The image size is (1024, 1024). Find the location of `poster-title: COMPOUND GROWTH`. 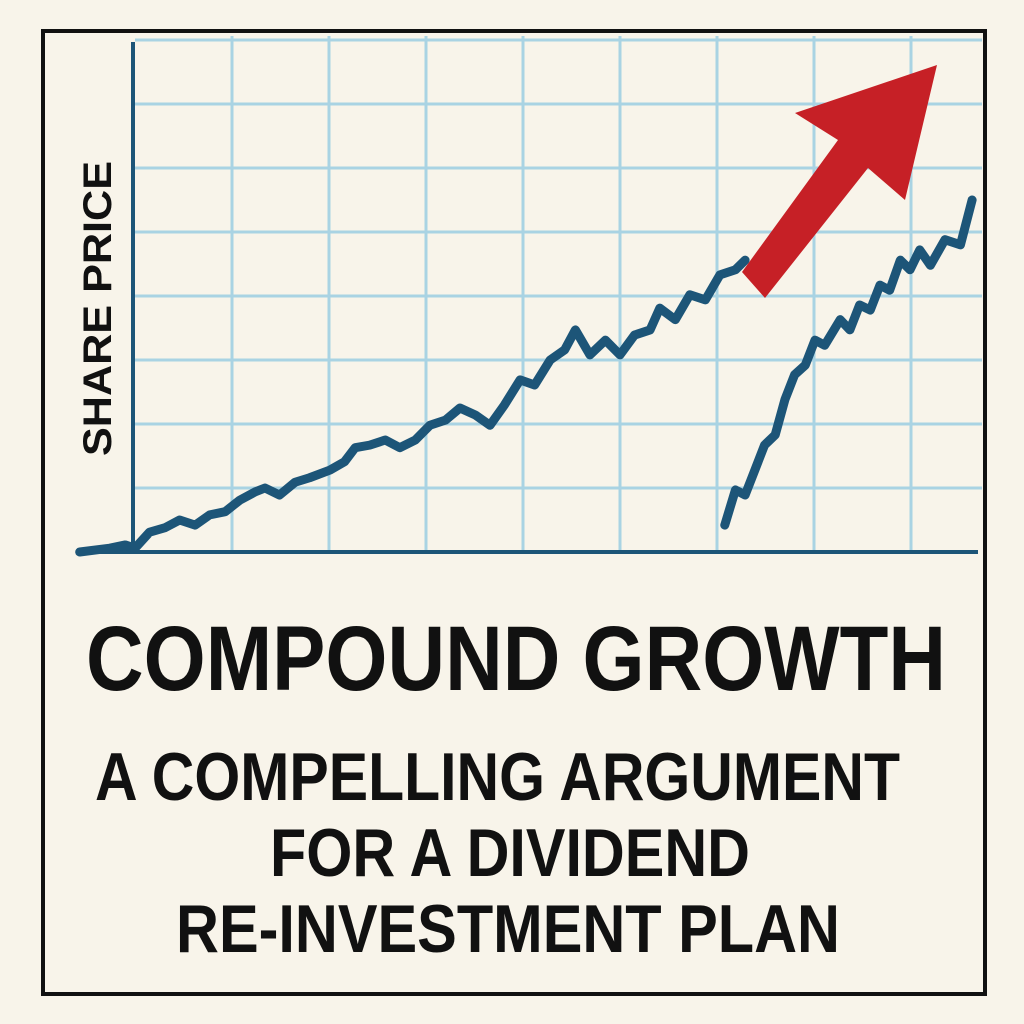

poster-title: COMPOUND GROWTH is located at coordinates (516, 659).